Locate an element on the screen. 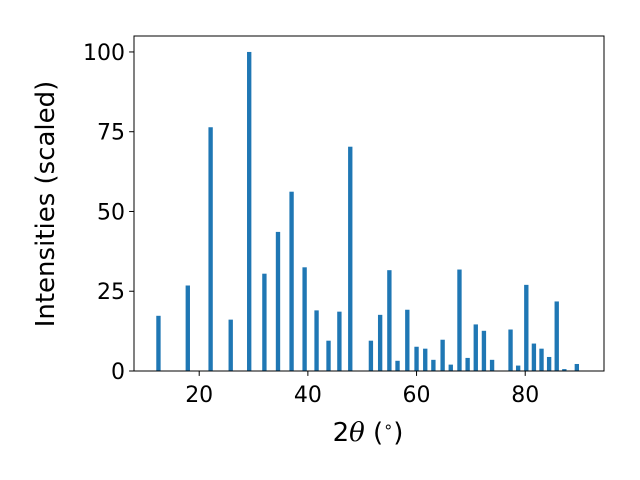  y-tick-label: 0 is located at coordinates (118, 372).